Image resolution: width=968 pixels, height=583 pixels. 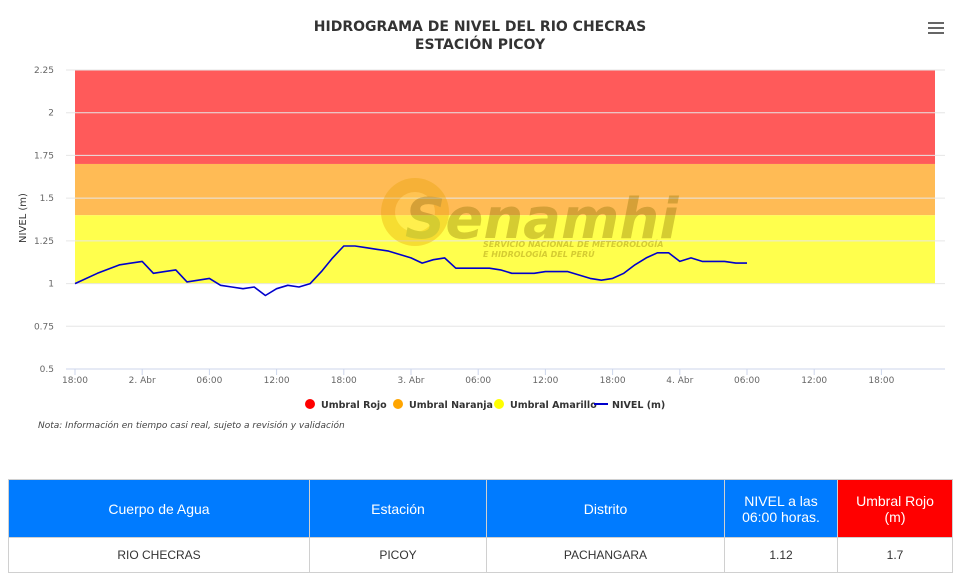 I want to click on series-line-nivel, so click(x=410, y=271).